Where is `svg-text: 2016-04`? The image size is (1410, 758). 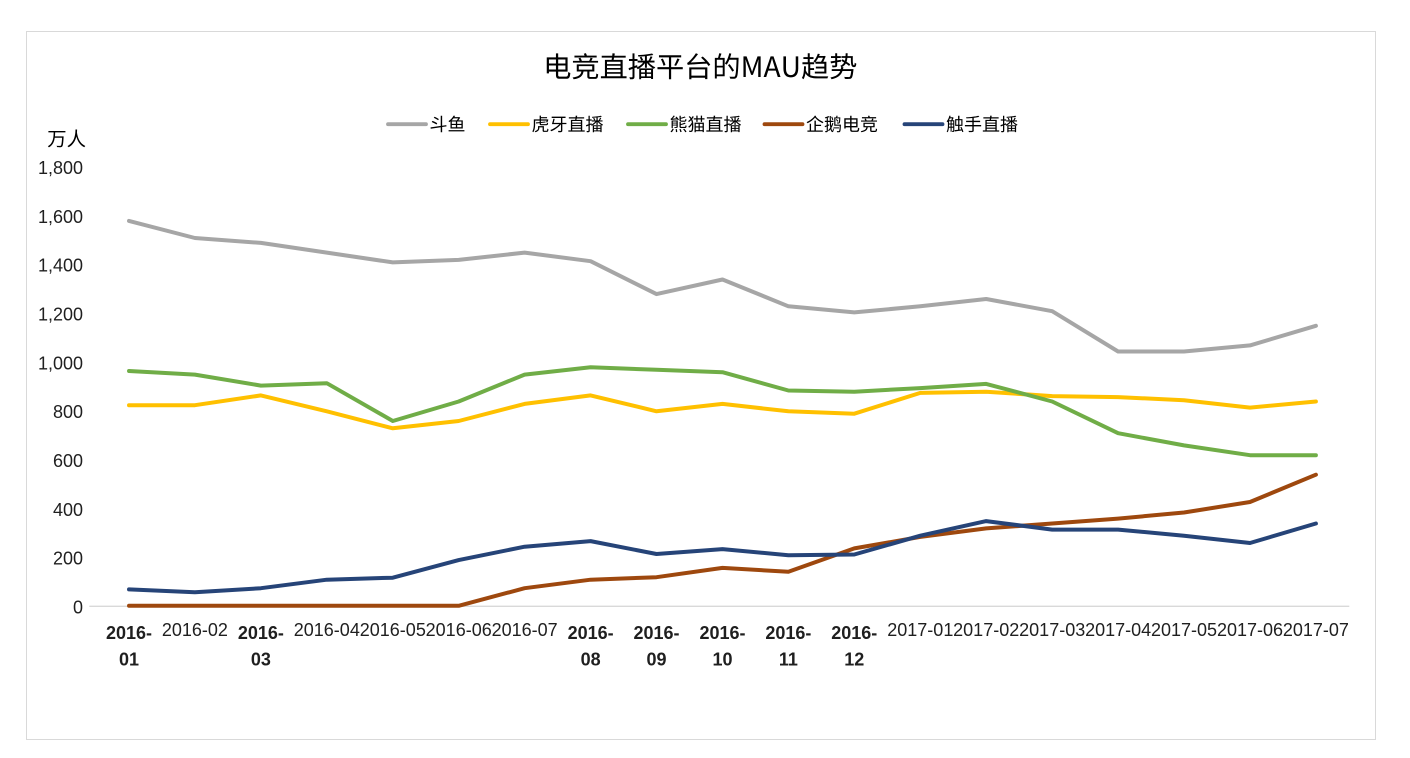 svg-text: 2016-04 is located at coordinates (327, 630).